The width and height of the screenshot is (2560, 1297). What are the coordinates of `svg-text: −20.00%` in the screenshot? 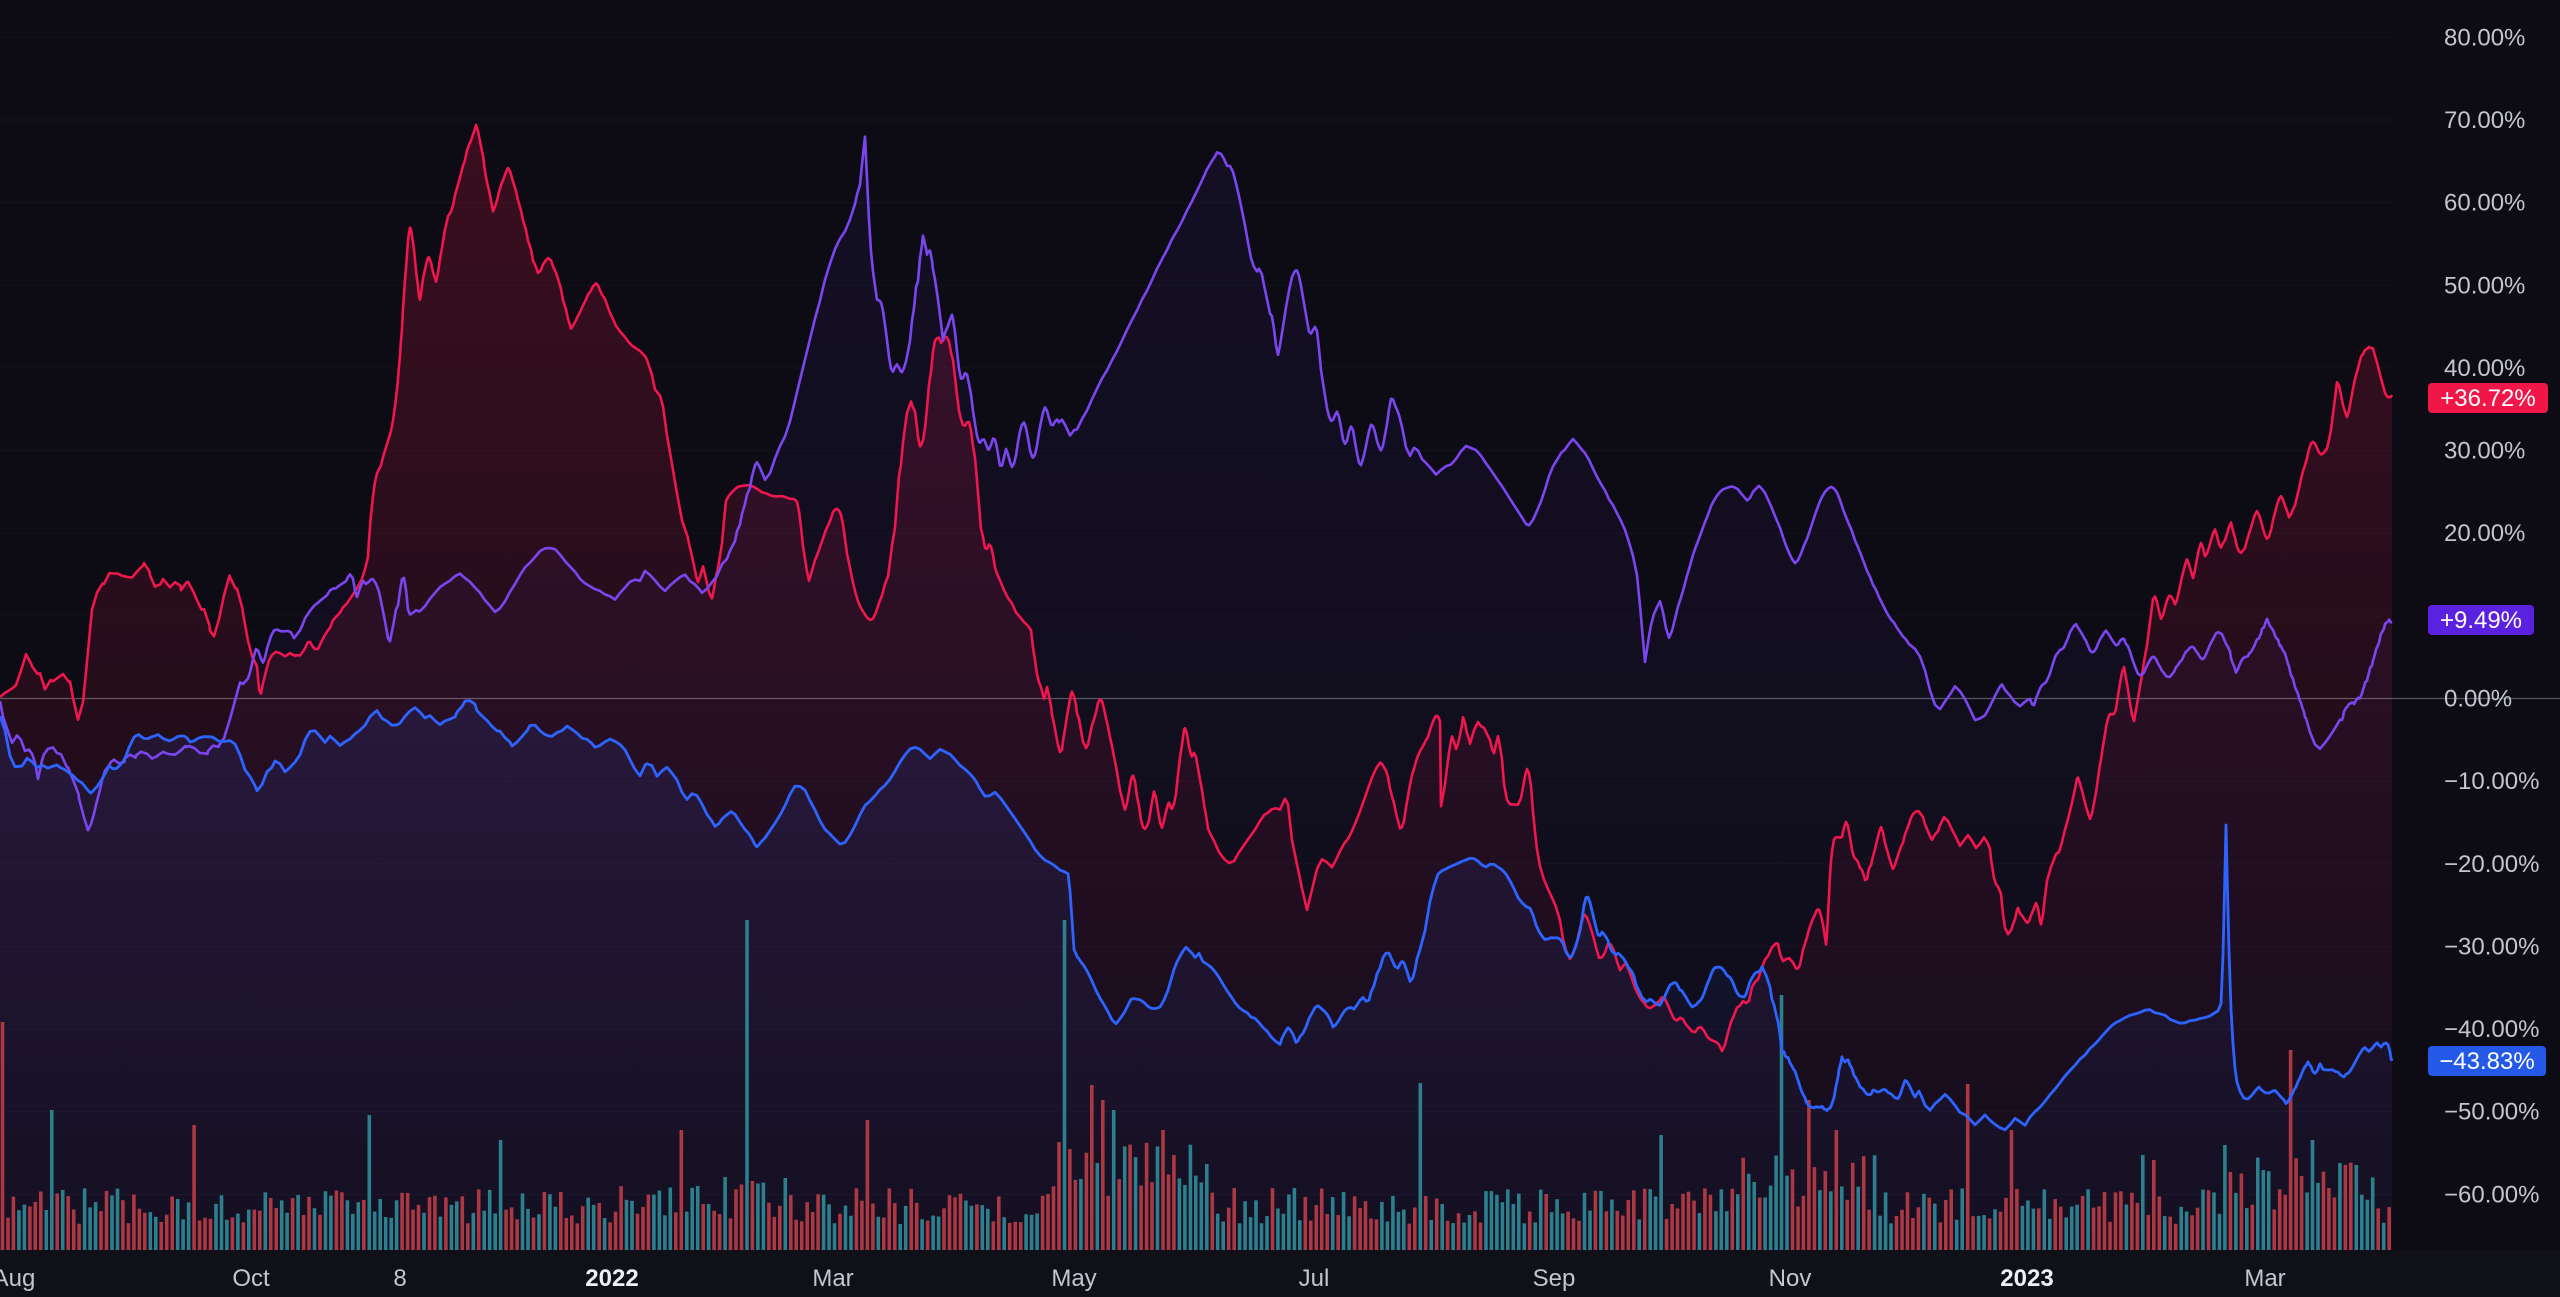 It's located at (2491, 864).